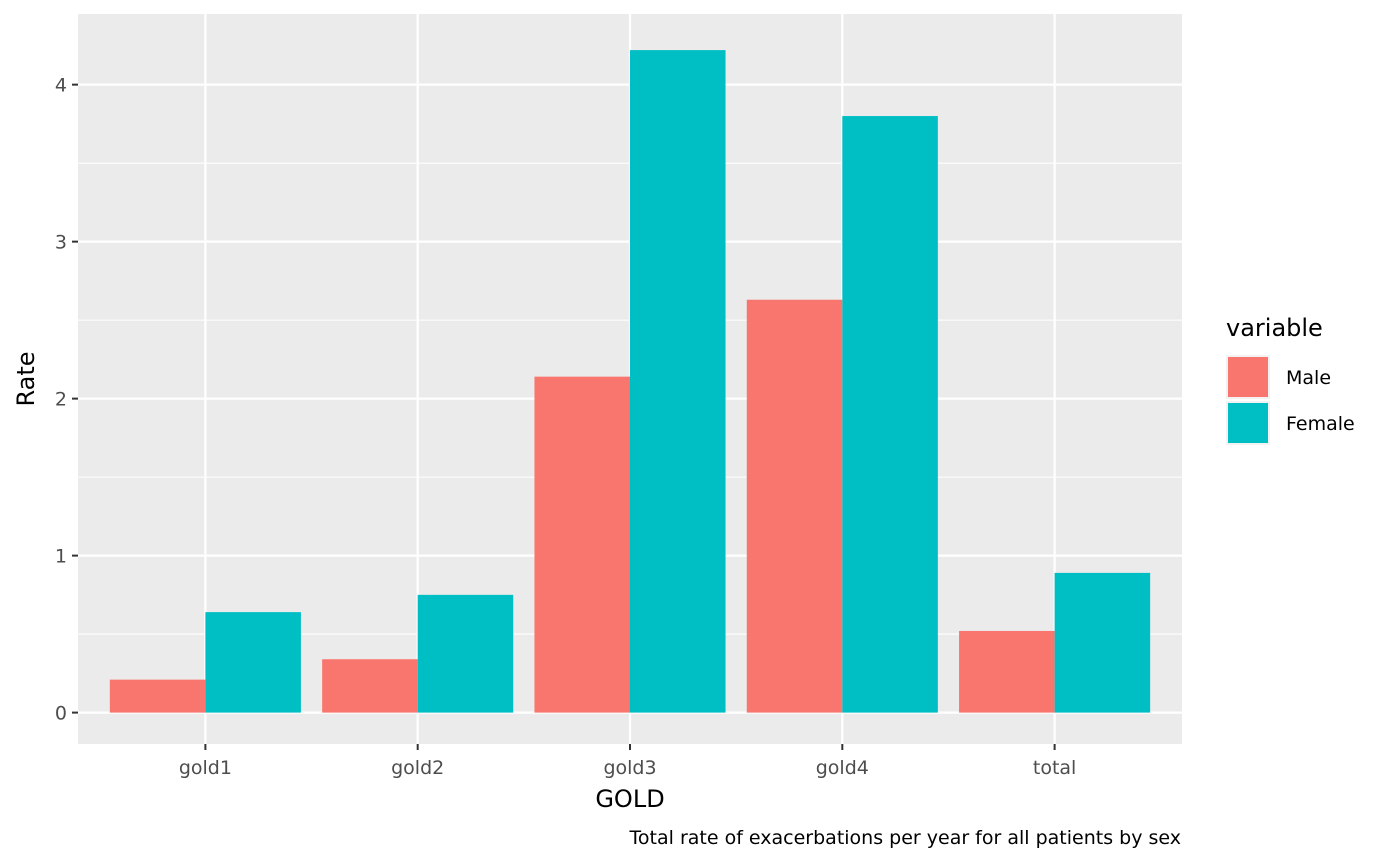 The image size is (1400, 865). What do you see at coordinates (61, 557) in the screenshot?
I see `y-tick-label: 1` at bounding box center [61, 557].